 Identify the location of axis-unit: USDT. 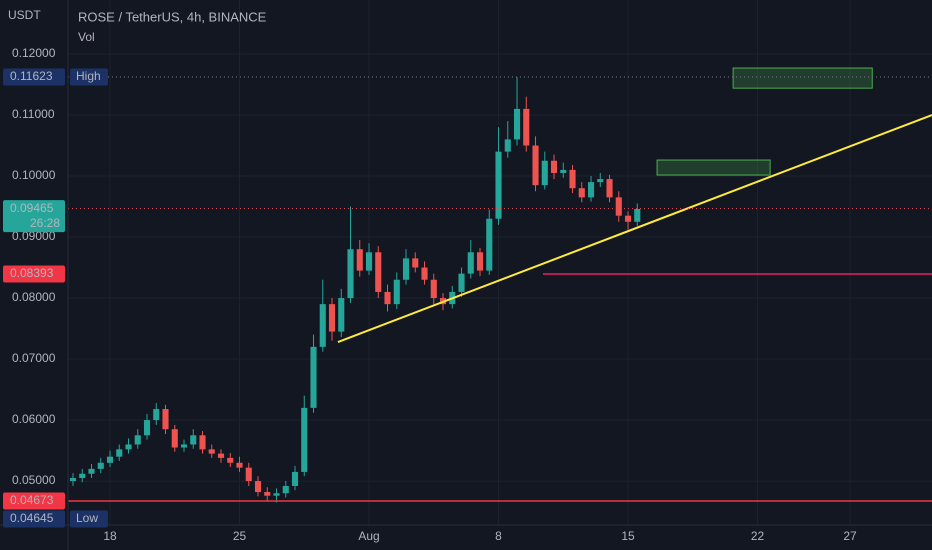
(24, 15).